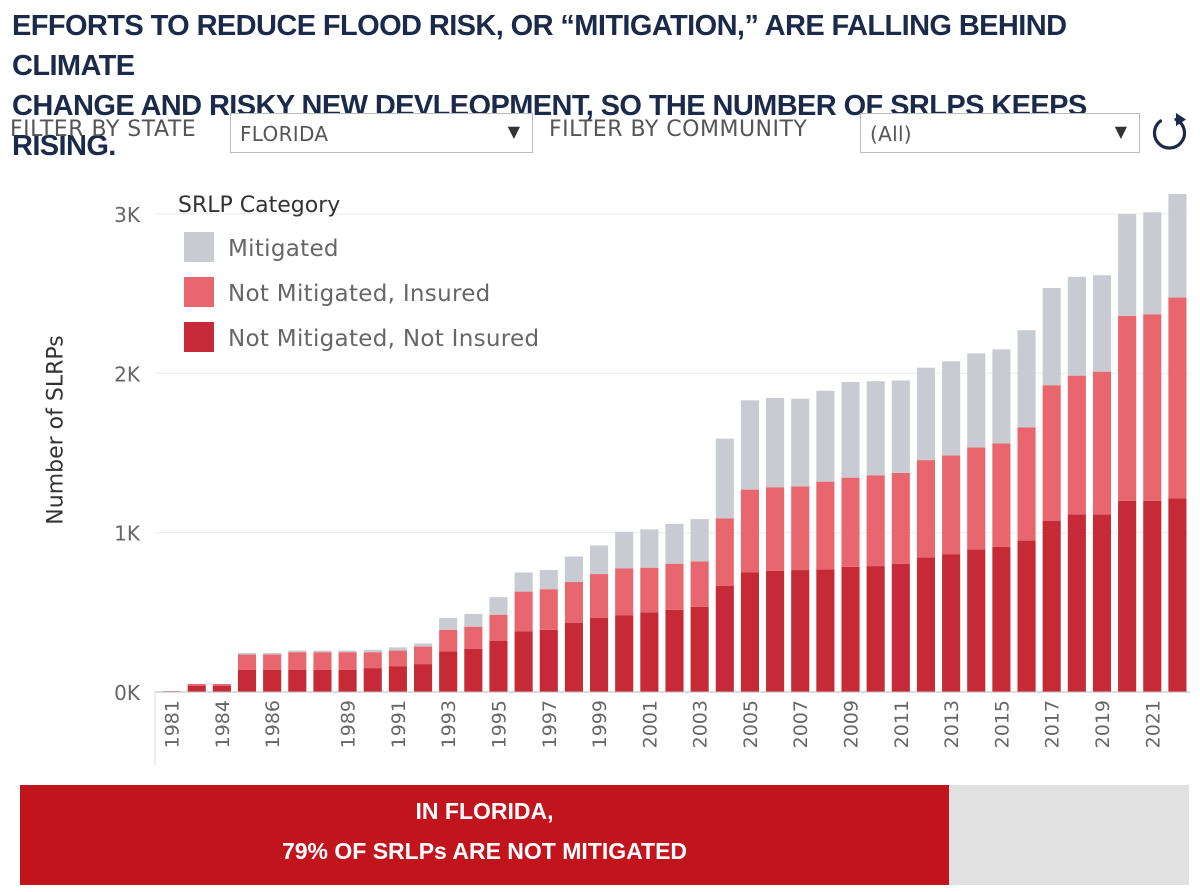 This screenshot has height=892, width=1200. What do you see at coordinates (297, 661) in the screenshot?
I see `bar-not-mitigated-insured-1987` at bounding box center [297, 661].